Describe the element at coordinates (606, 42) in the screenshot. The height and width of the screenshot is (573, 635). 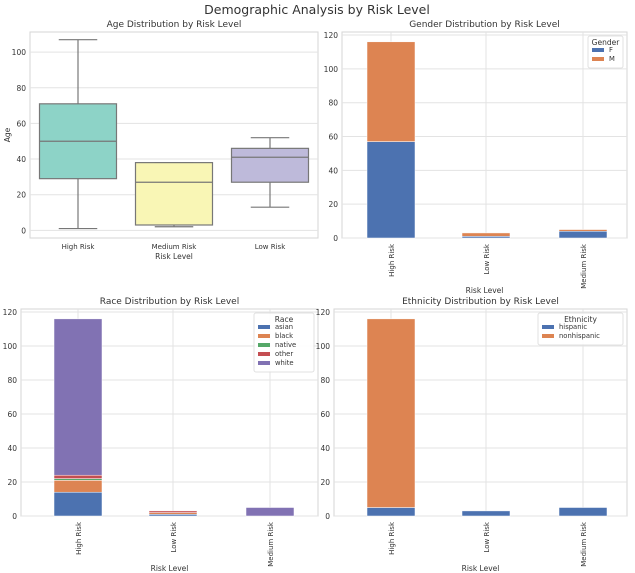
I see `legend-title: Gender` at that location.